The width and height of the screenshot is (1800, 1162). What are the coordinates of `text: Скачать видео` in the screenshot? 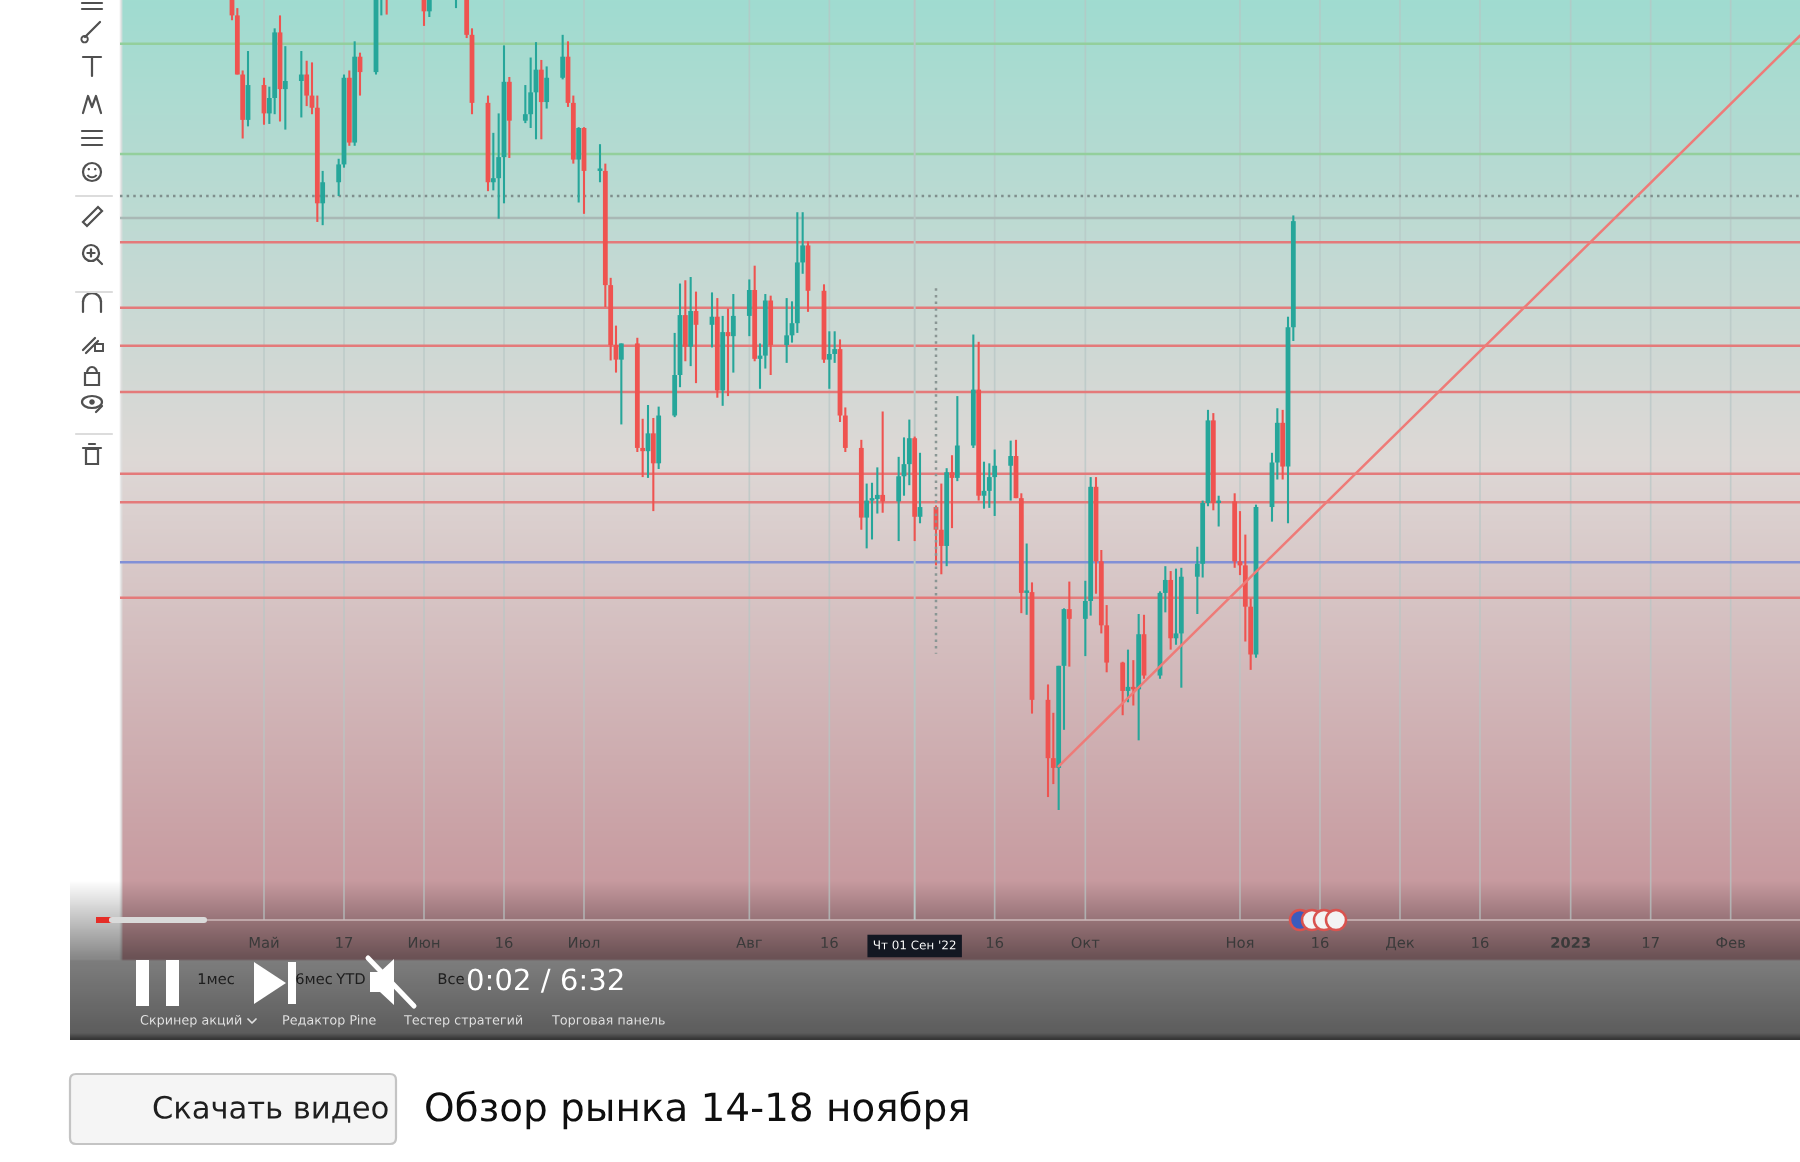 It's located at (270, 1109).